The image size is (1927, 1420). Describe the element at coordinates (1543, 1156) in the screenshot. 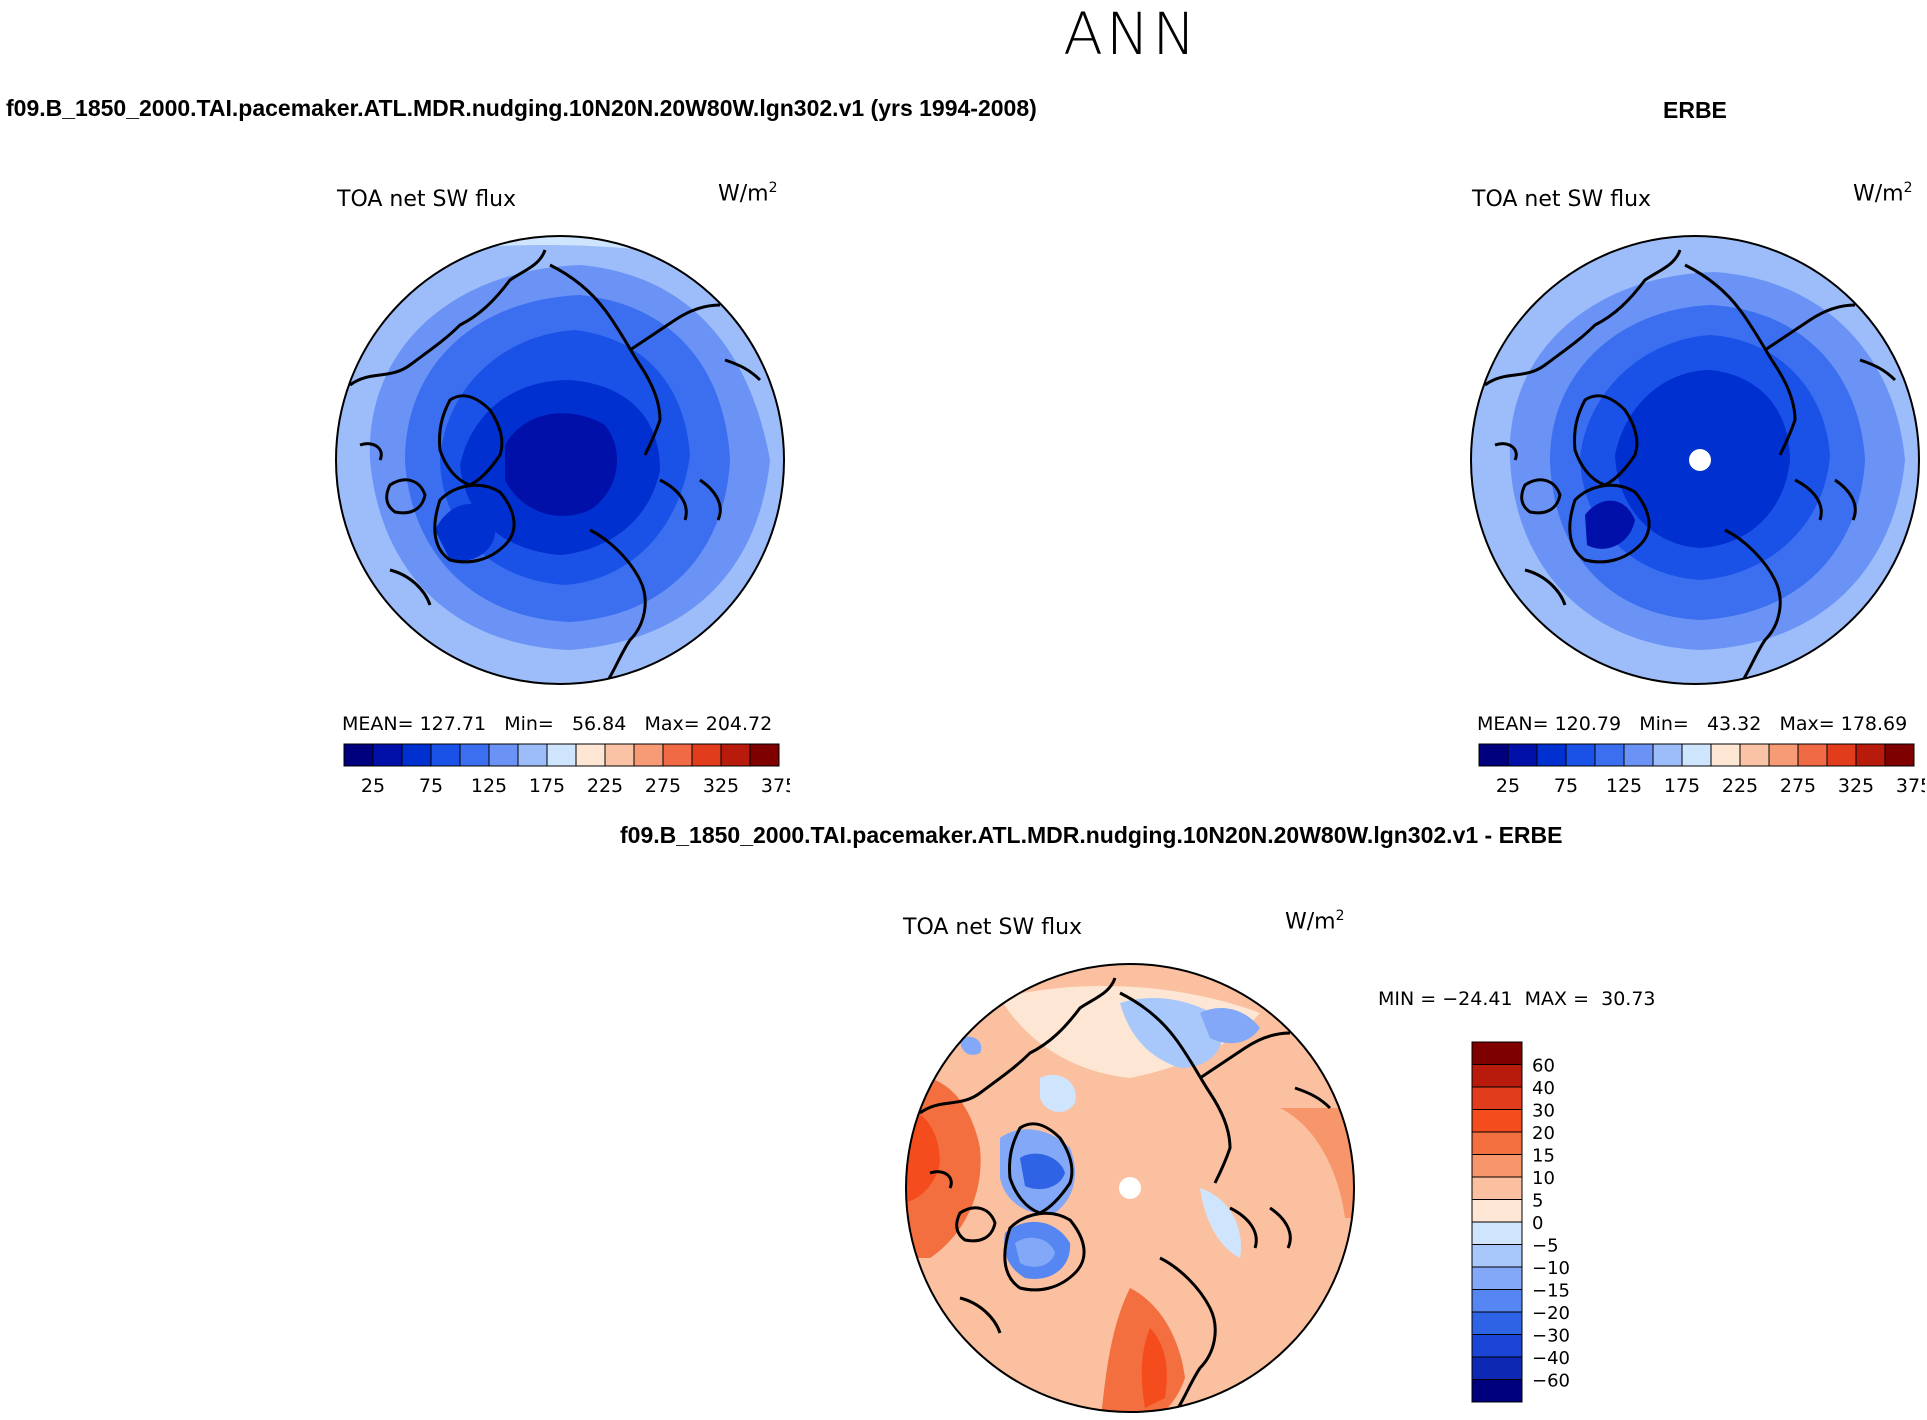

I see `diff-colorbar-label: 15` at that location.